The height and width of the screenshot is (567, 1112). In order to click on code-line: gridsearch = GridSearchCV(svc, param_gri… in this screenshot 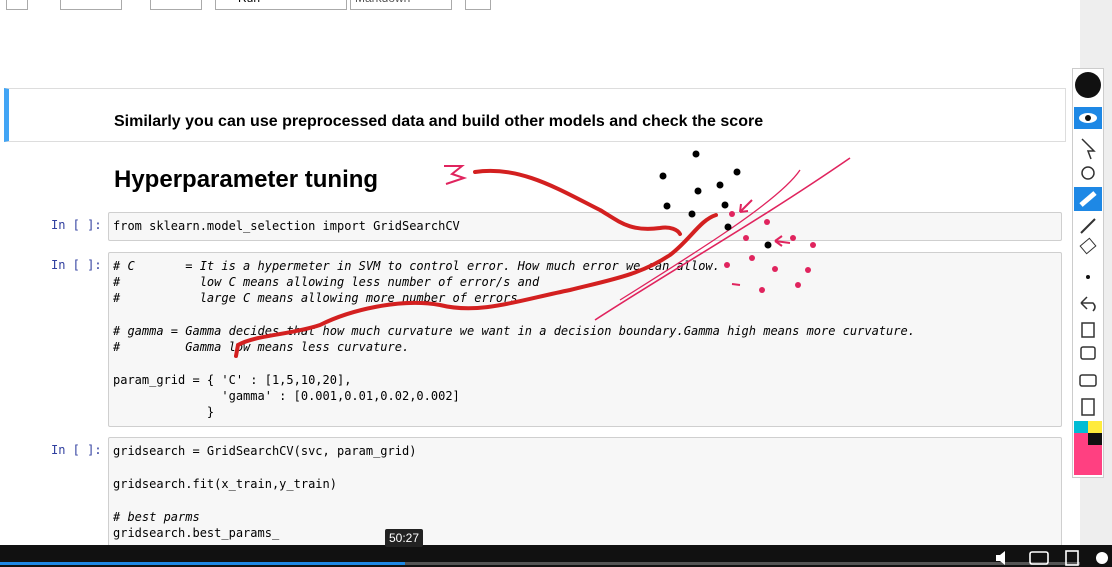, I will do `click(265, 451)`.